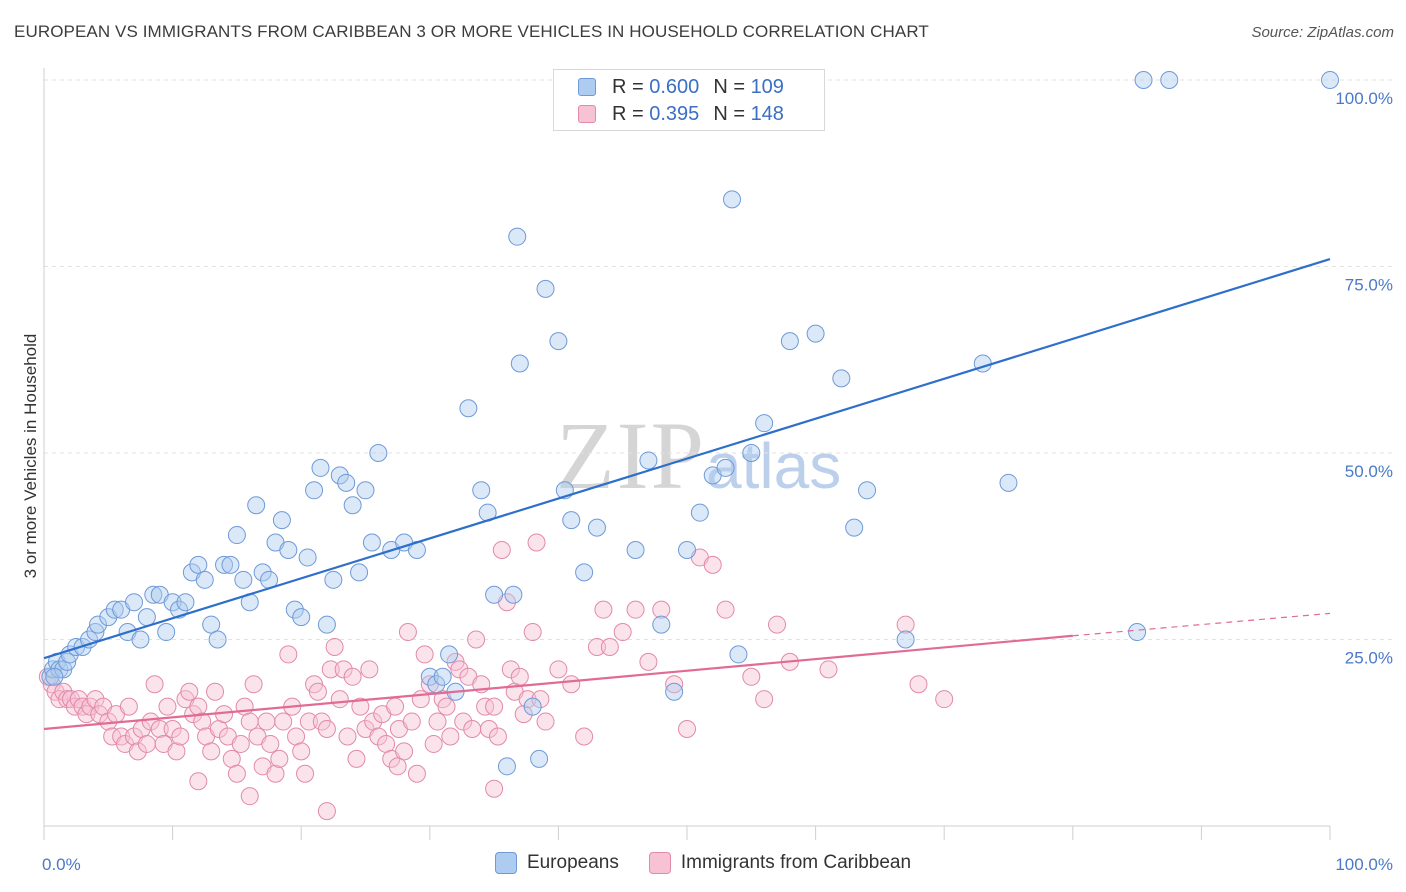  What do you see at coordinates (1369, 471) in the screenshot?
I see `y-tick-label: 50.0%` at bounding box center [1369, 471].